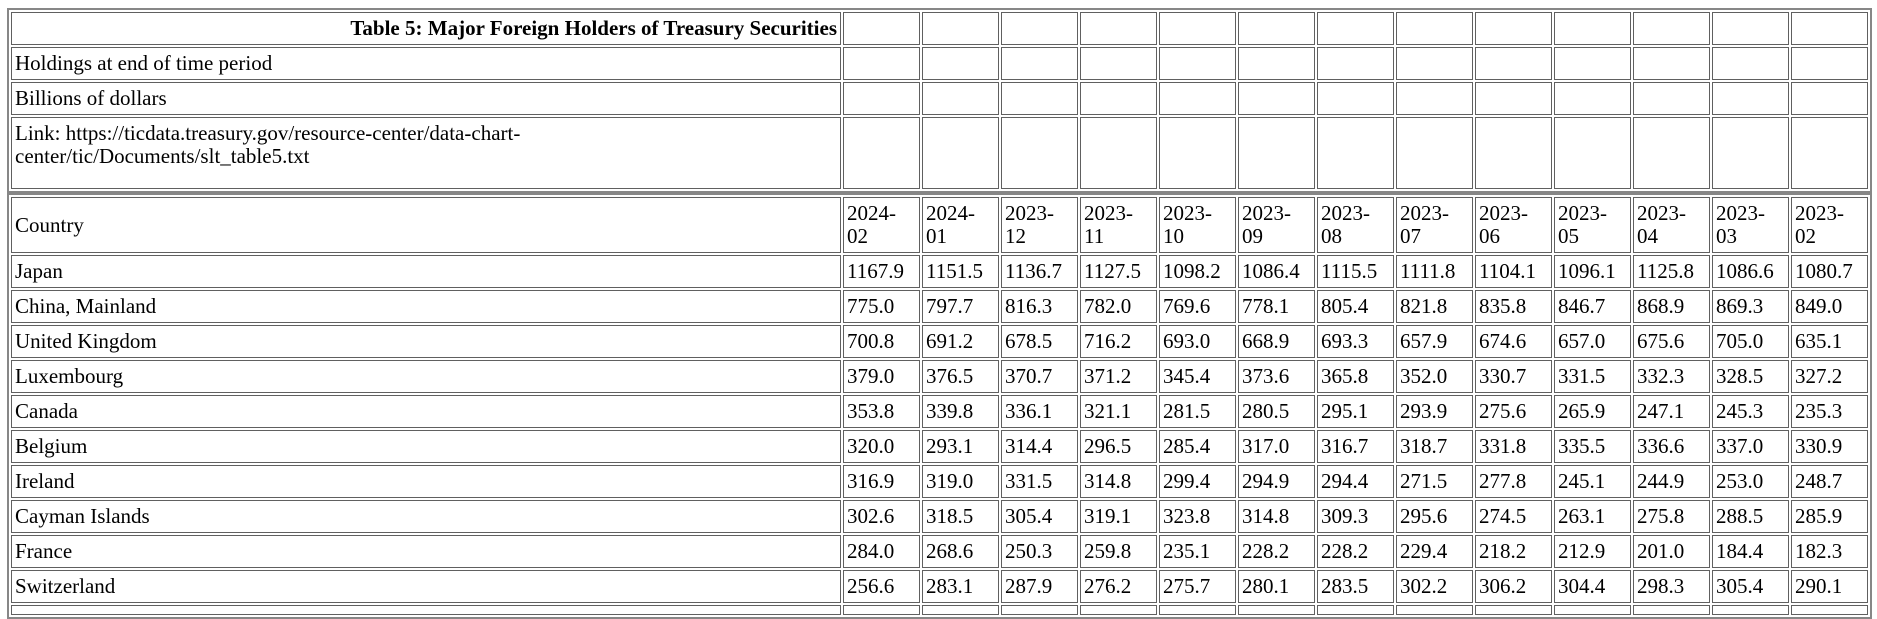 The image size is (1877, 619). What do you see at coordinates (881, 411) in the screenshot?
I see `value-cell: 353.8` at bounding box center [881, 411].